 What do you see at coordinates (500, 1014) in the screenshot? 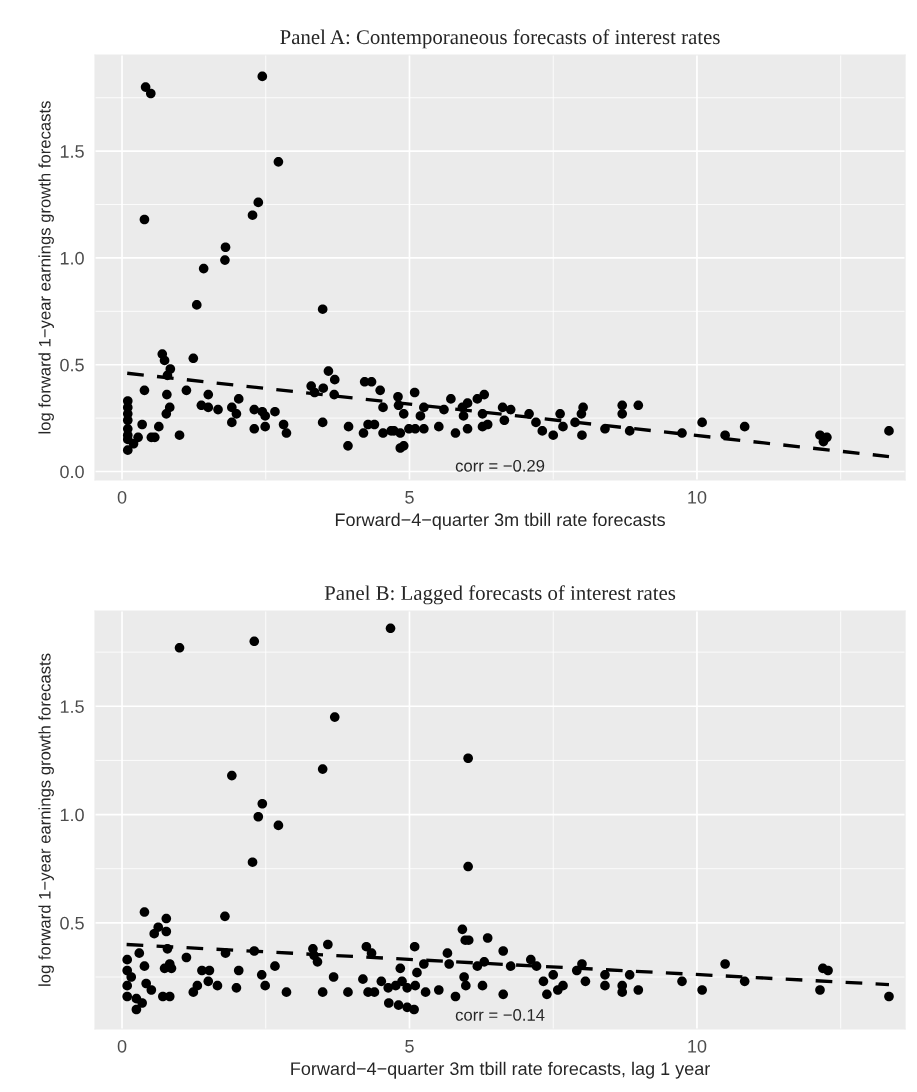
I see `annotation: corr = −0.14` at bounding box center [500, 1014].